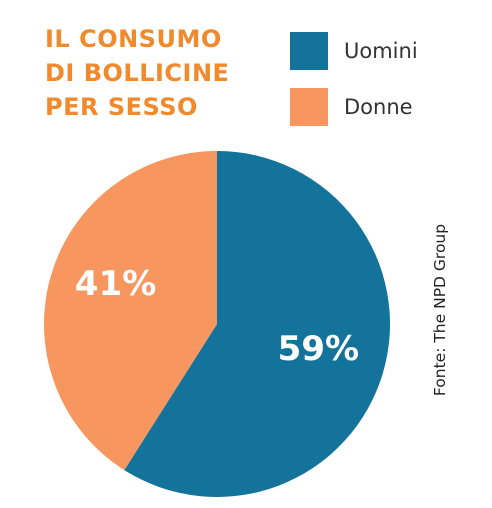 Image resolution: width=492 pixels, height=508 pixels. Describe the element at coordinates (318, 349) in the screenshot. I see `pie-label-uomini: 59%` at that location.